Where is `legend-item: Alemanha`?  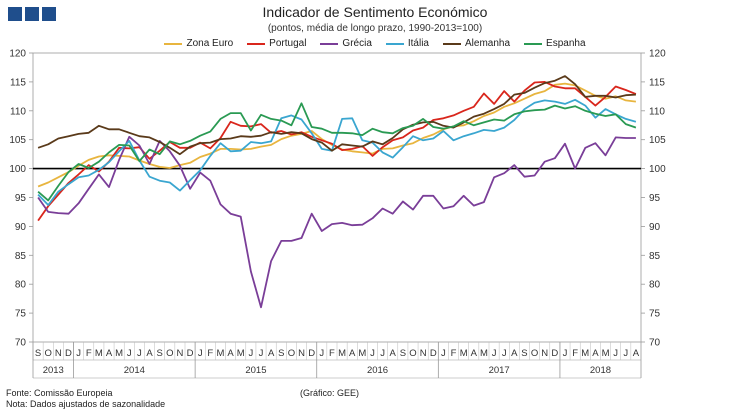
legend-item: Alemanha is located at coordinates (476, 43).